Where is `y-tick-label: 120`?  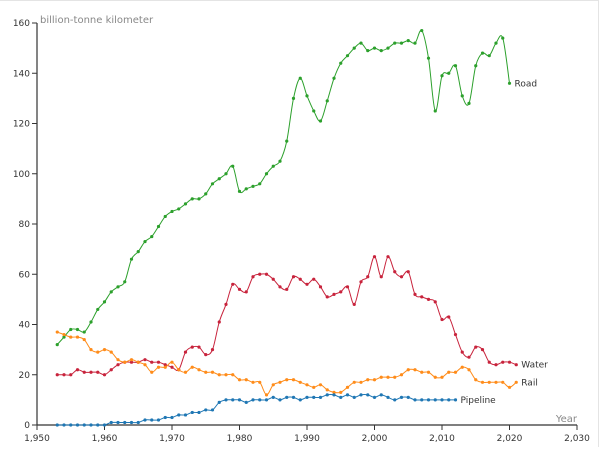 y-tick-label: 120 is located at coordinates (21, 125).